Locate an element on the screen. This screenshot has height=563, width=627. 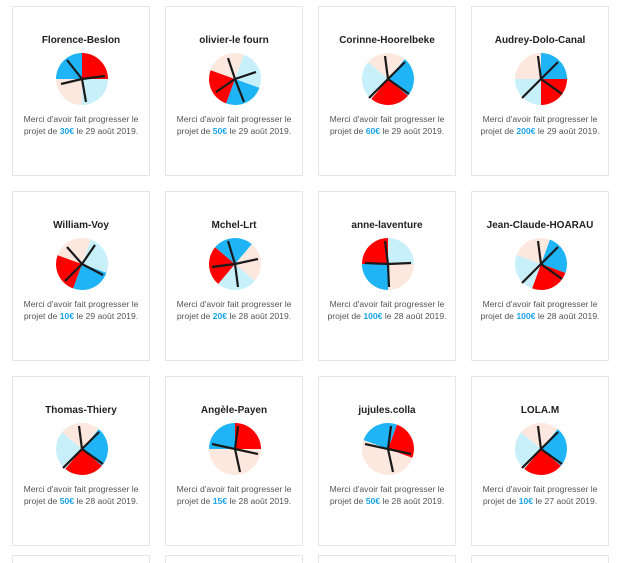
supporter-name: LOLA.M is located at coordinates (540, 410).